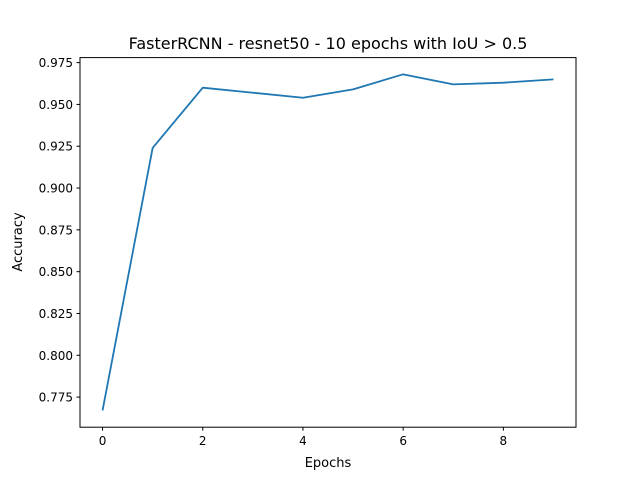 This screenshot has height=480, width=640. I want to click on x-axis-label: Epochs, so click(328, 463).